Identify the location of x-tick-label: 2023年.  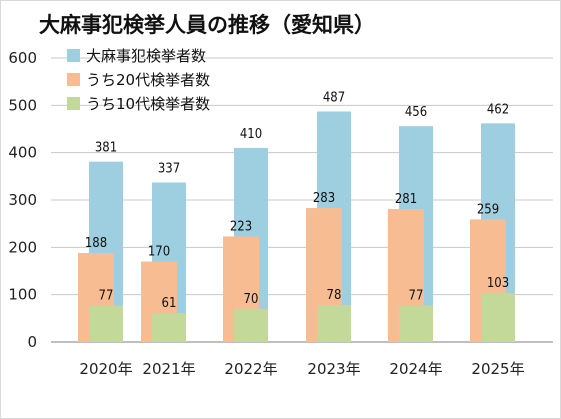
(333, 369).